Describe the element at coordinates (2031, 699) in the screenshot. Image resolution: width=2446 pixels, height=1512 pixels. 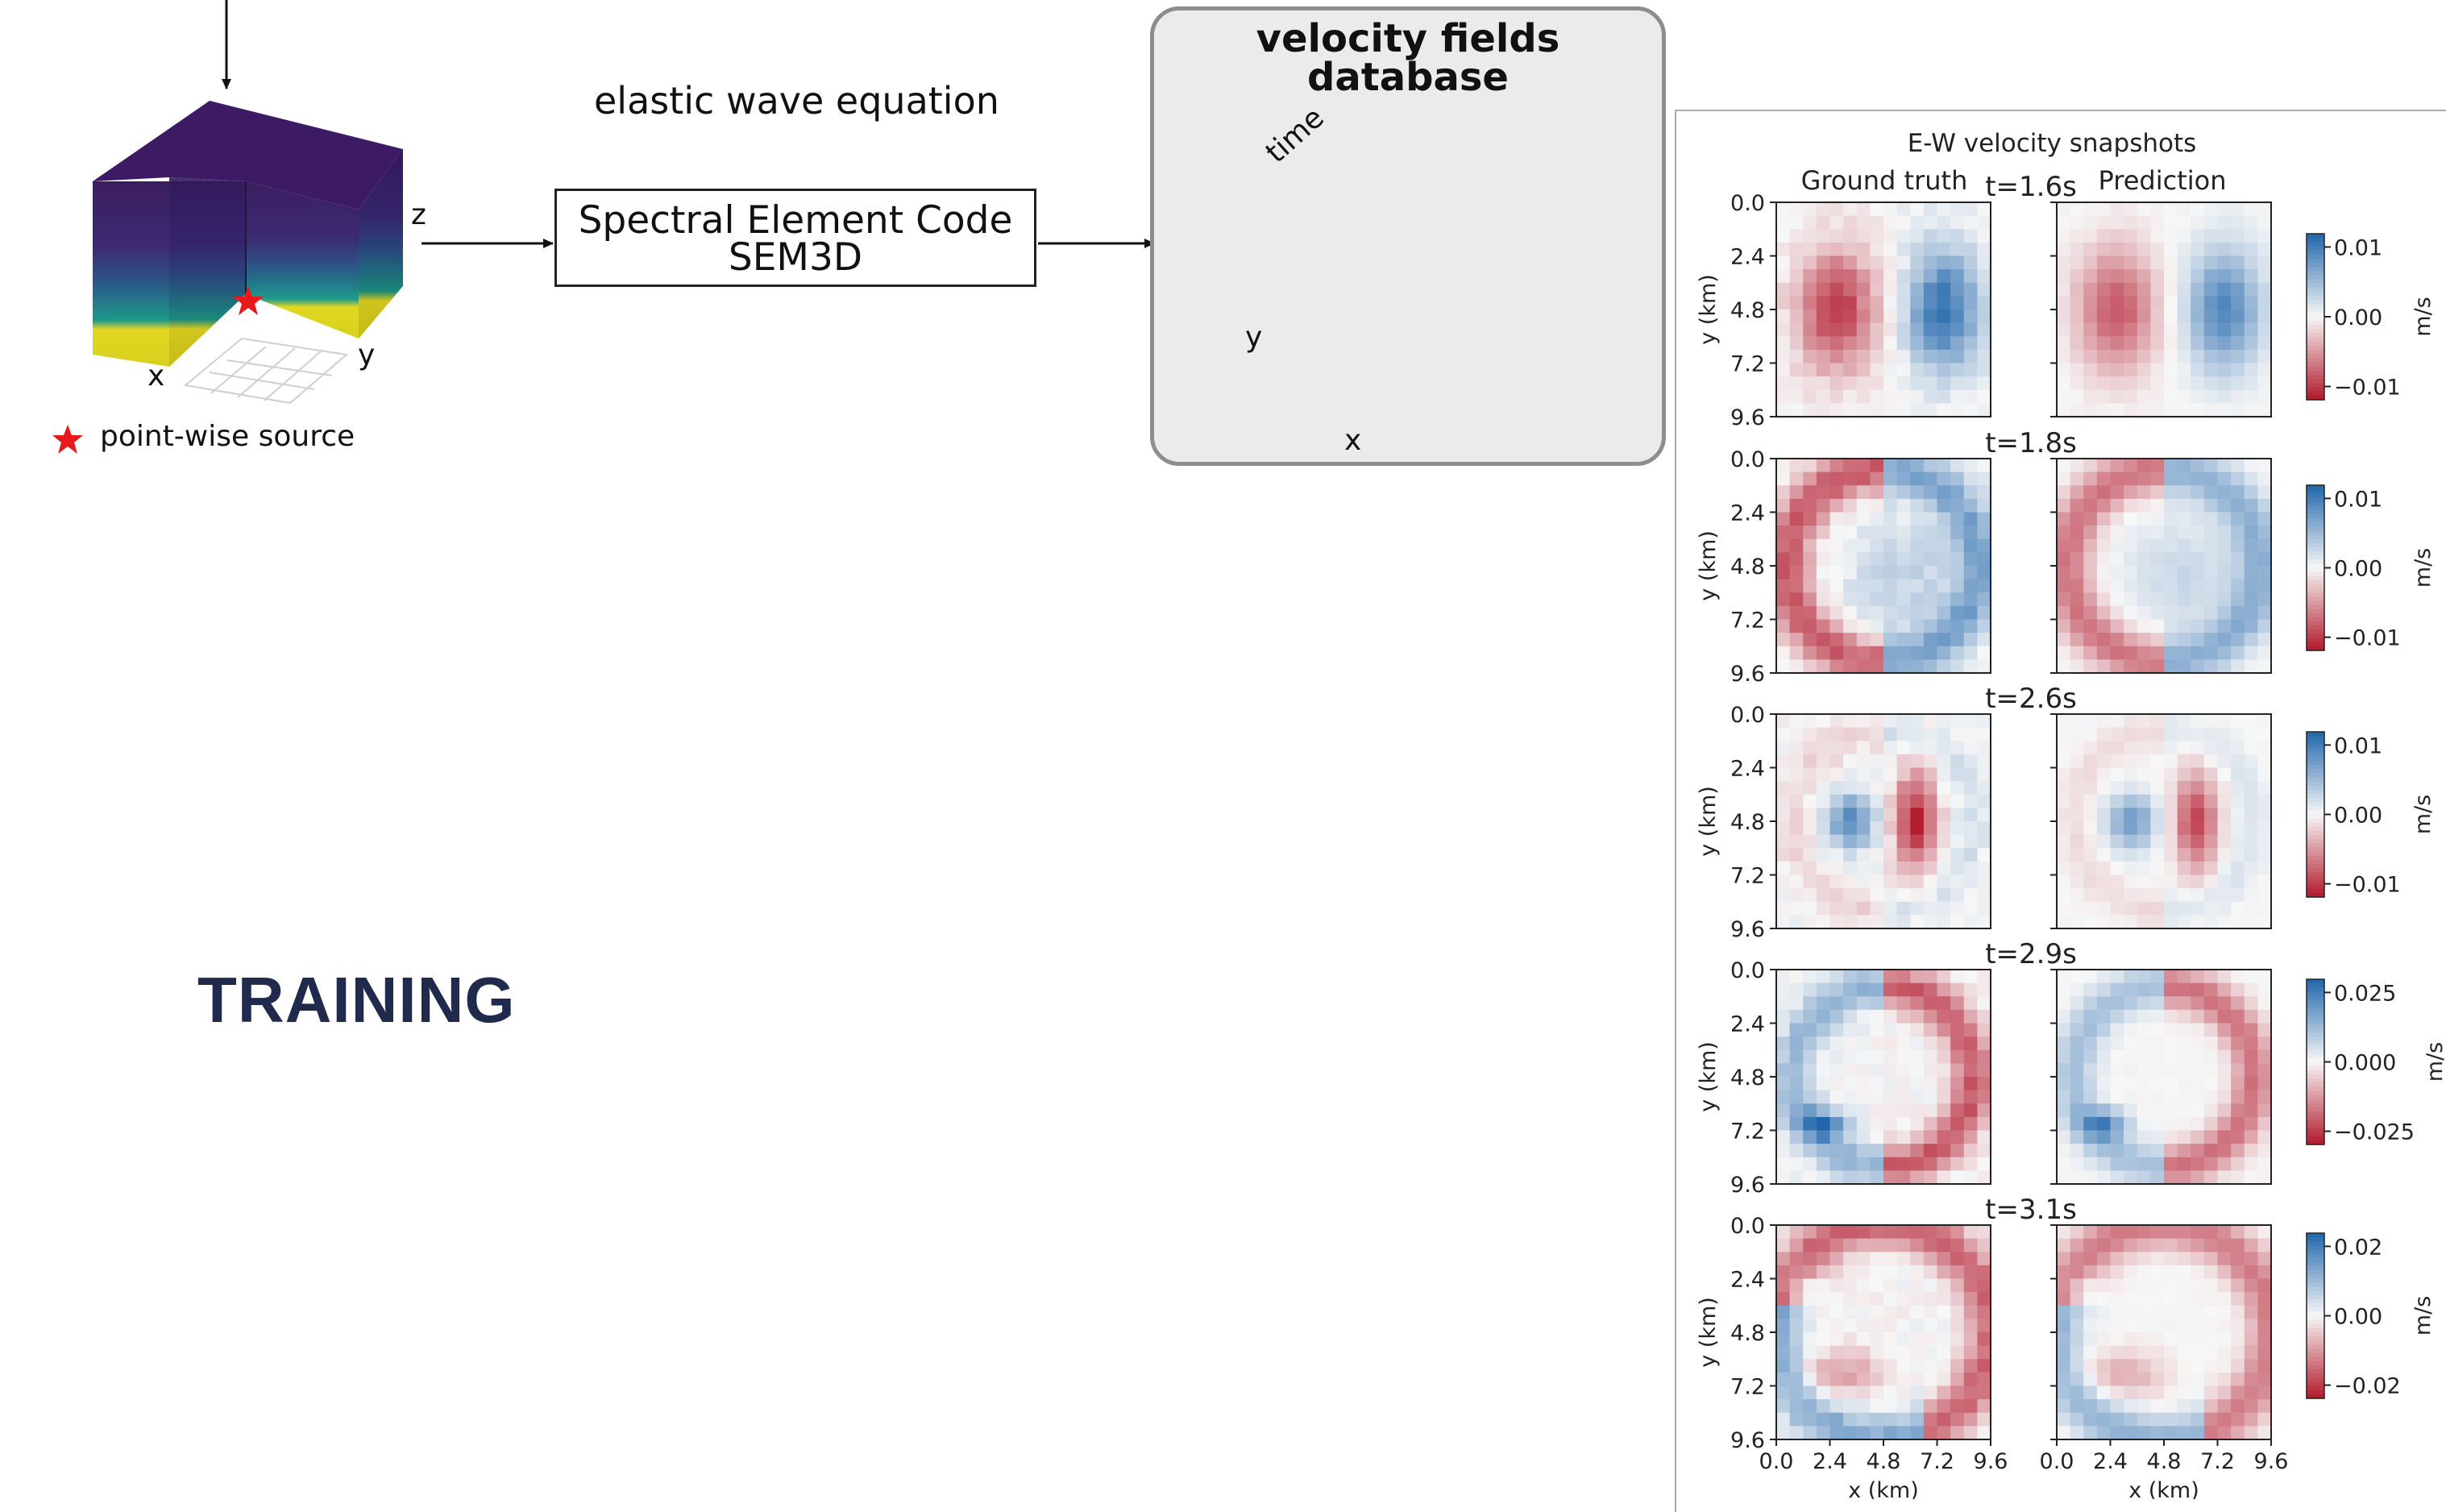
I see `snapshot-time-label: t=2.6s` at that location.